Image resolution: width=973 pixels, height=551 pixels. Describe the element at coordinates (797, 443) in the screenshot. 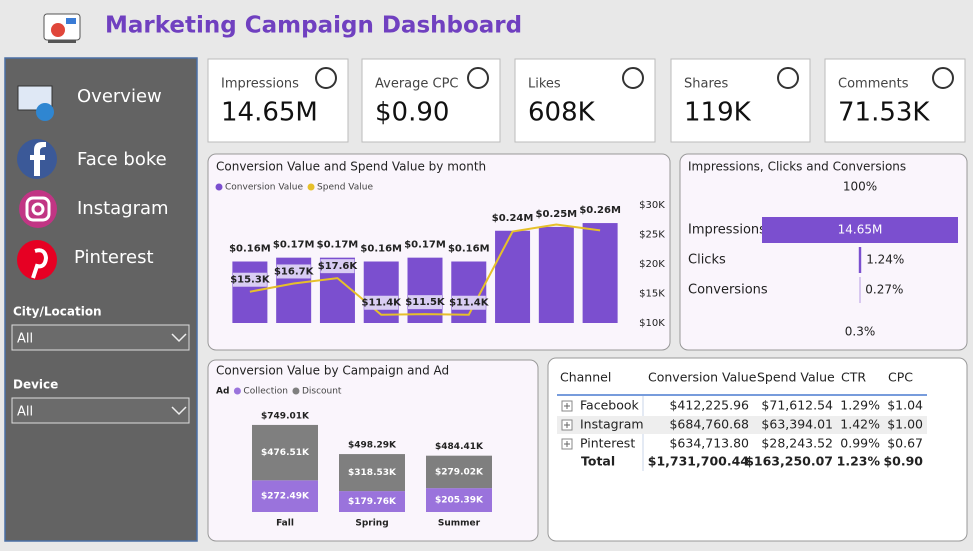

I see `table-cell: $28,243.52` at that location.